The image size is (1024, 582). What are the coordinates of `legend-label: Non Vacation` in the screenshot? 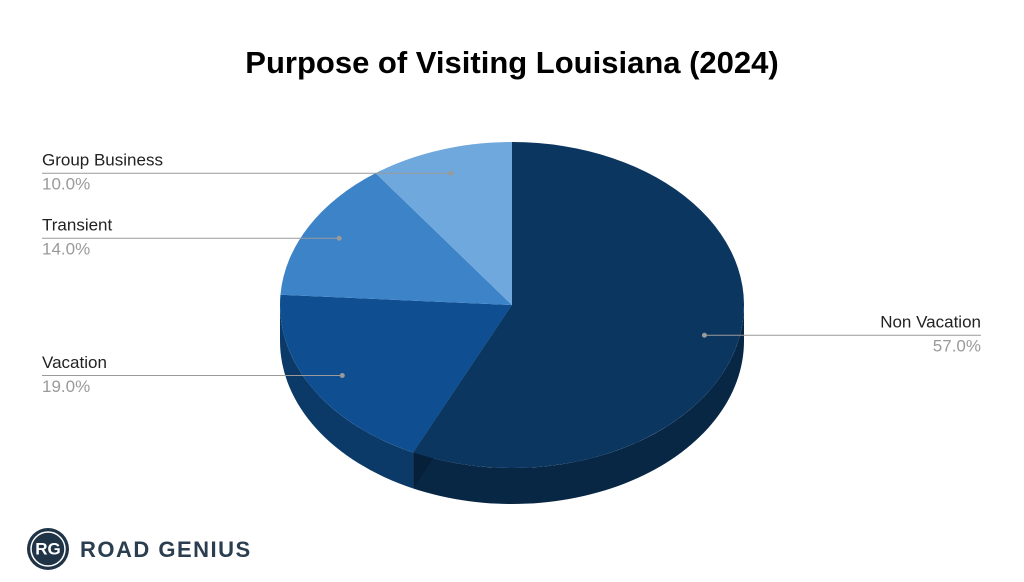 It's located at (930, 322).